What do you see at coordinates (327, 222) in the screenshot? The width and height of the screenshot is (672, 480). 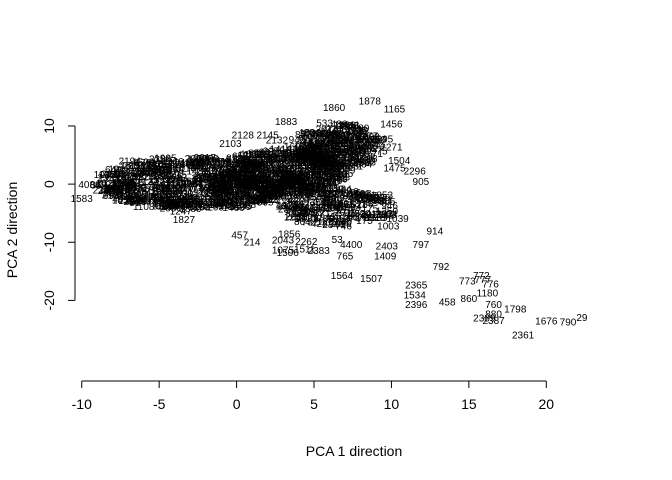 I see `cloud-mark: 1279` at bounding box center [327, 222].